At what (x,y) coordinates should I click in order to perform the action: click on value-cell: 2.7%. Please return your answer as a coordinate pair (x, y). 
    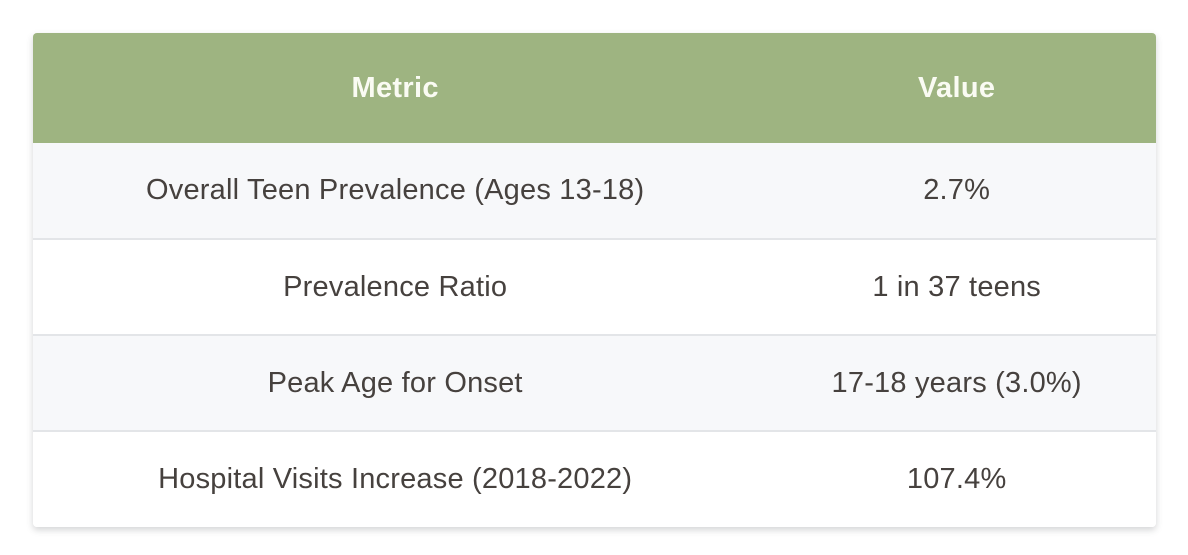
    Looking at the image, I should click on (957, 190).